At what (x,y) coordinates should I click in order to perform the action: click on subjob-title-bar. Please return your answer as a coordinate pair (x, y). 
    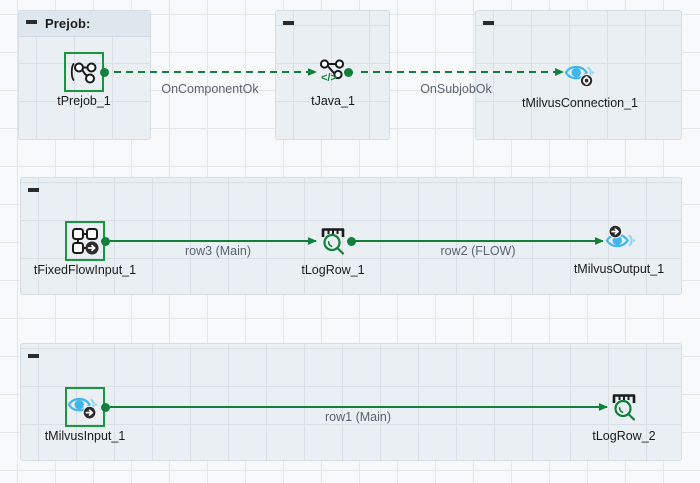
    Looking at the image, I should click on (84, 24).